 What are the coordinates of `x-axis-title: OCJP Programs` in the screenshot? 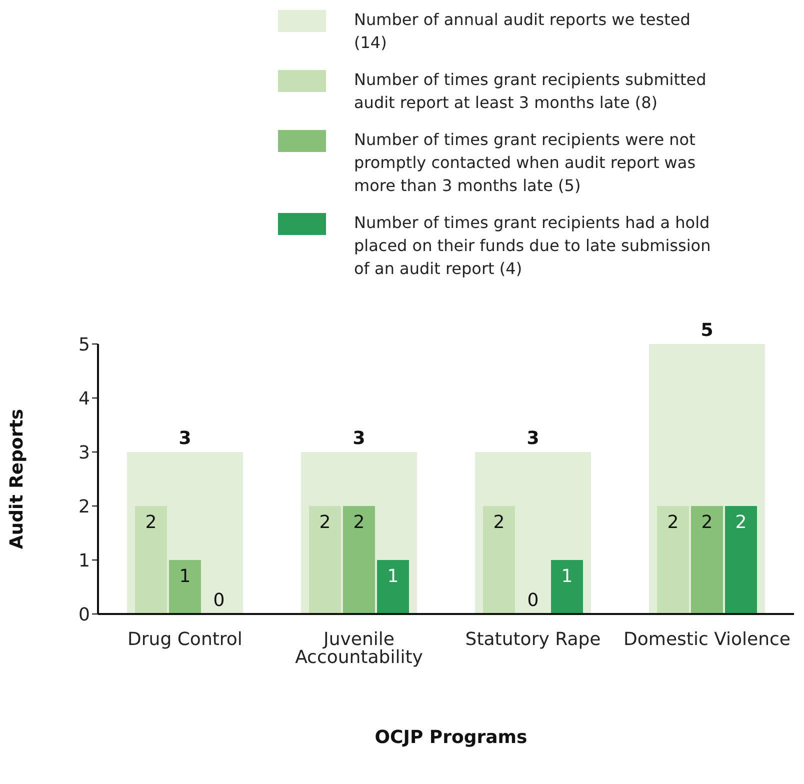 It's located at (451, 737).